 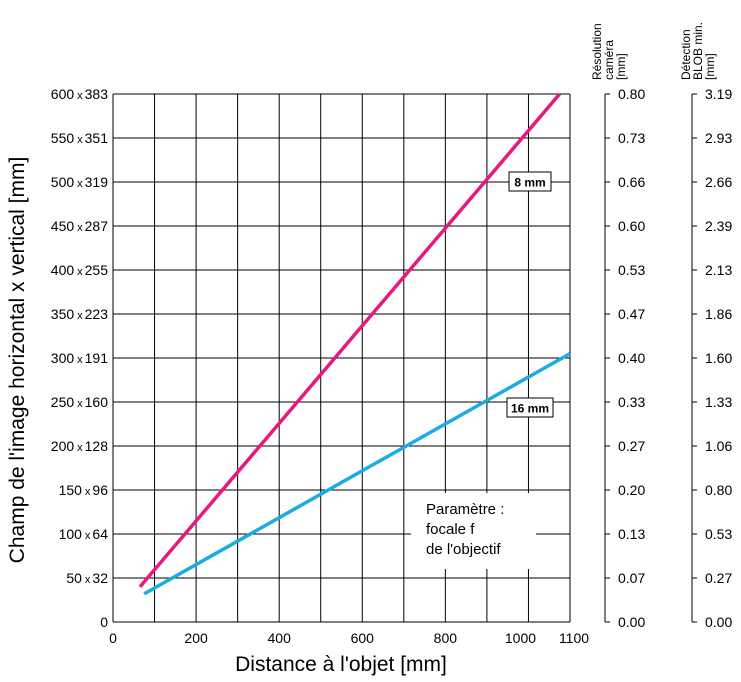 I want to click on y-tick-vertical: 255, so click(x=97, y=270).